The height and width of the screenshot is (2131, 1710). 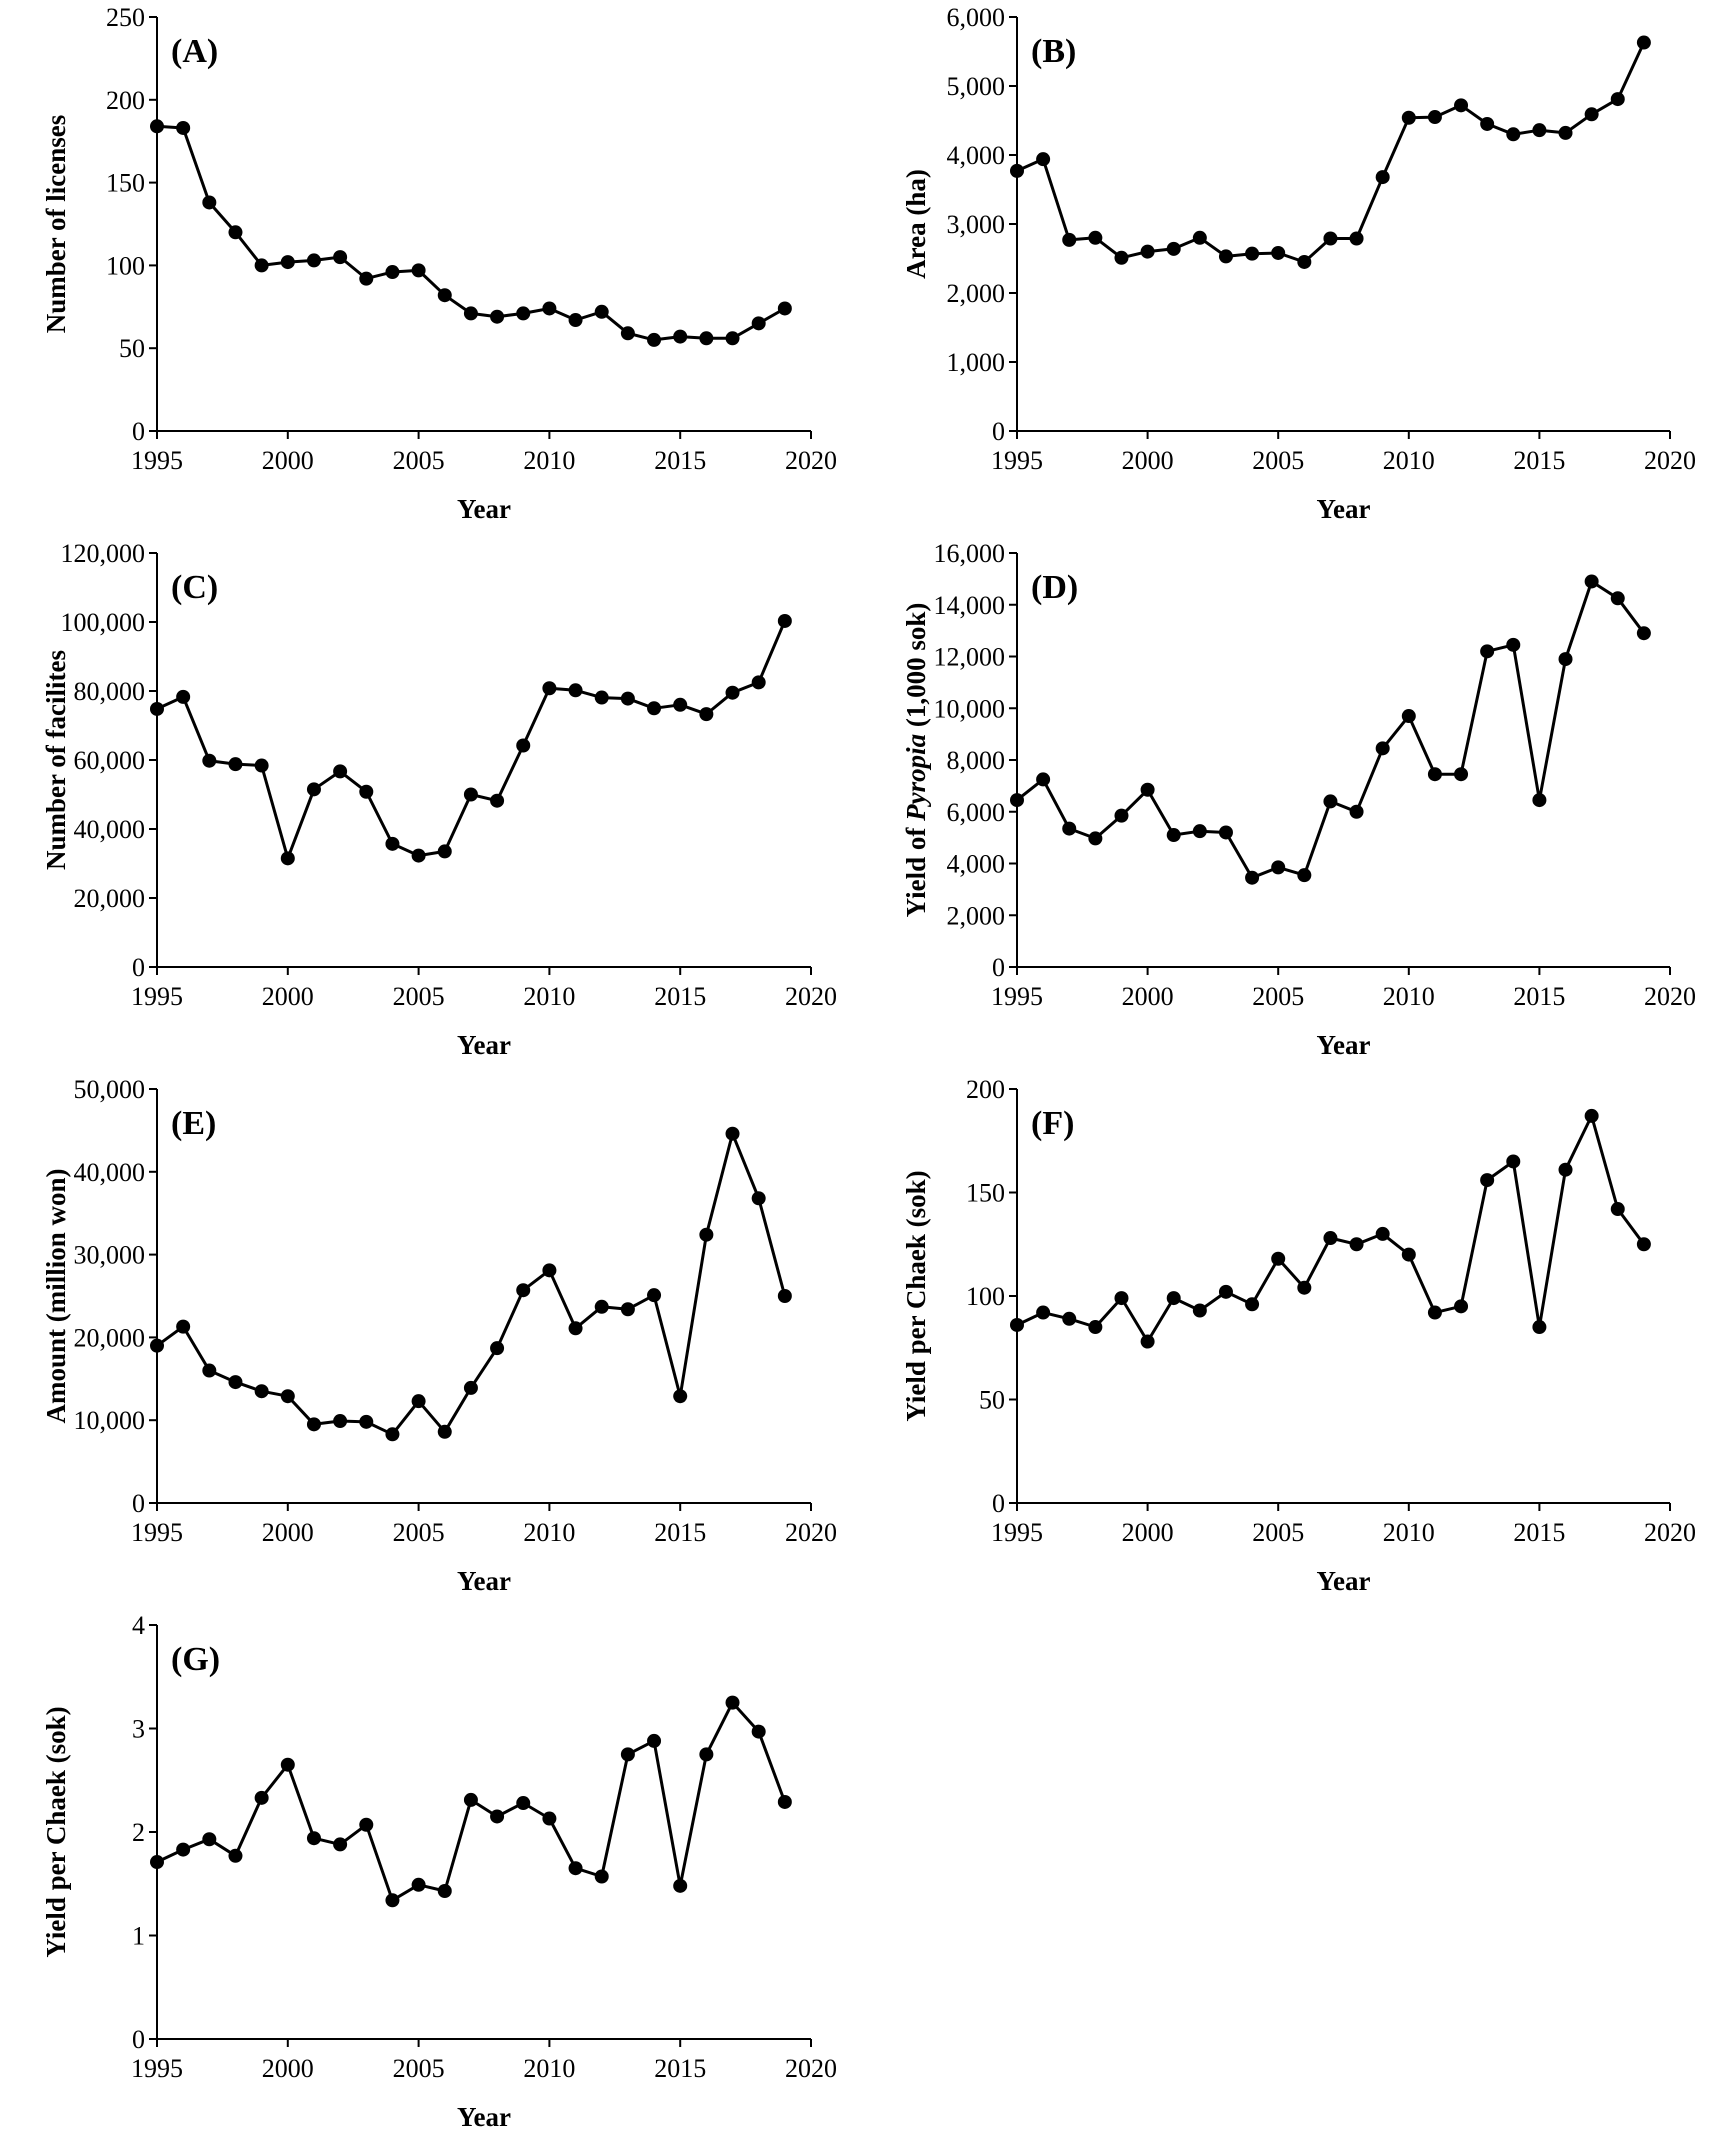 What do you see at coordinates (1591, 581) in the screenshot?
I see `data-point-d-2017` at bounding box center [1591, 581].